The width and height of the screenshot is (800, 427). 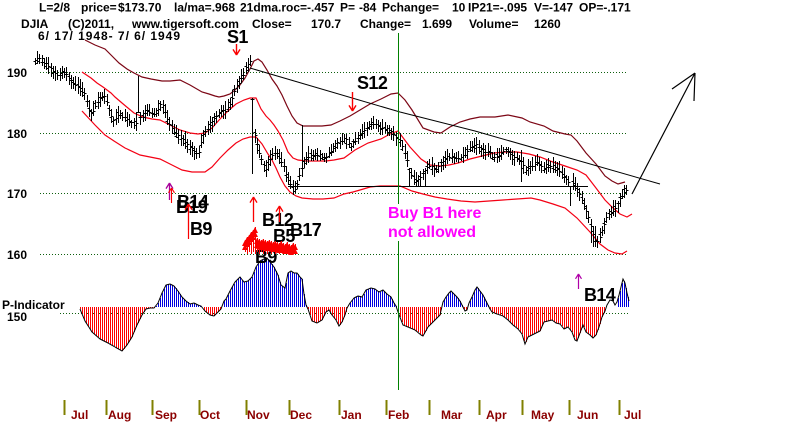 I want to click on svg-text: Jan, so click(x=351, y=415).